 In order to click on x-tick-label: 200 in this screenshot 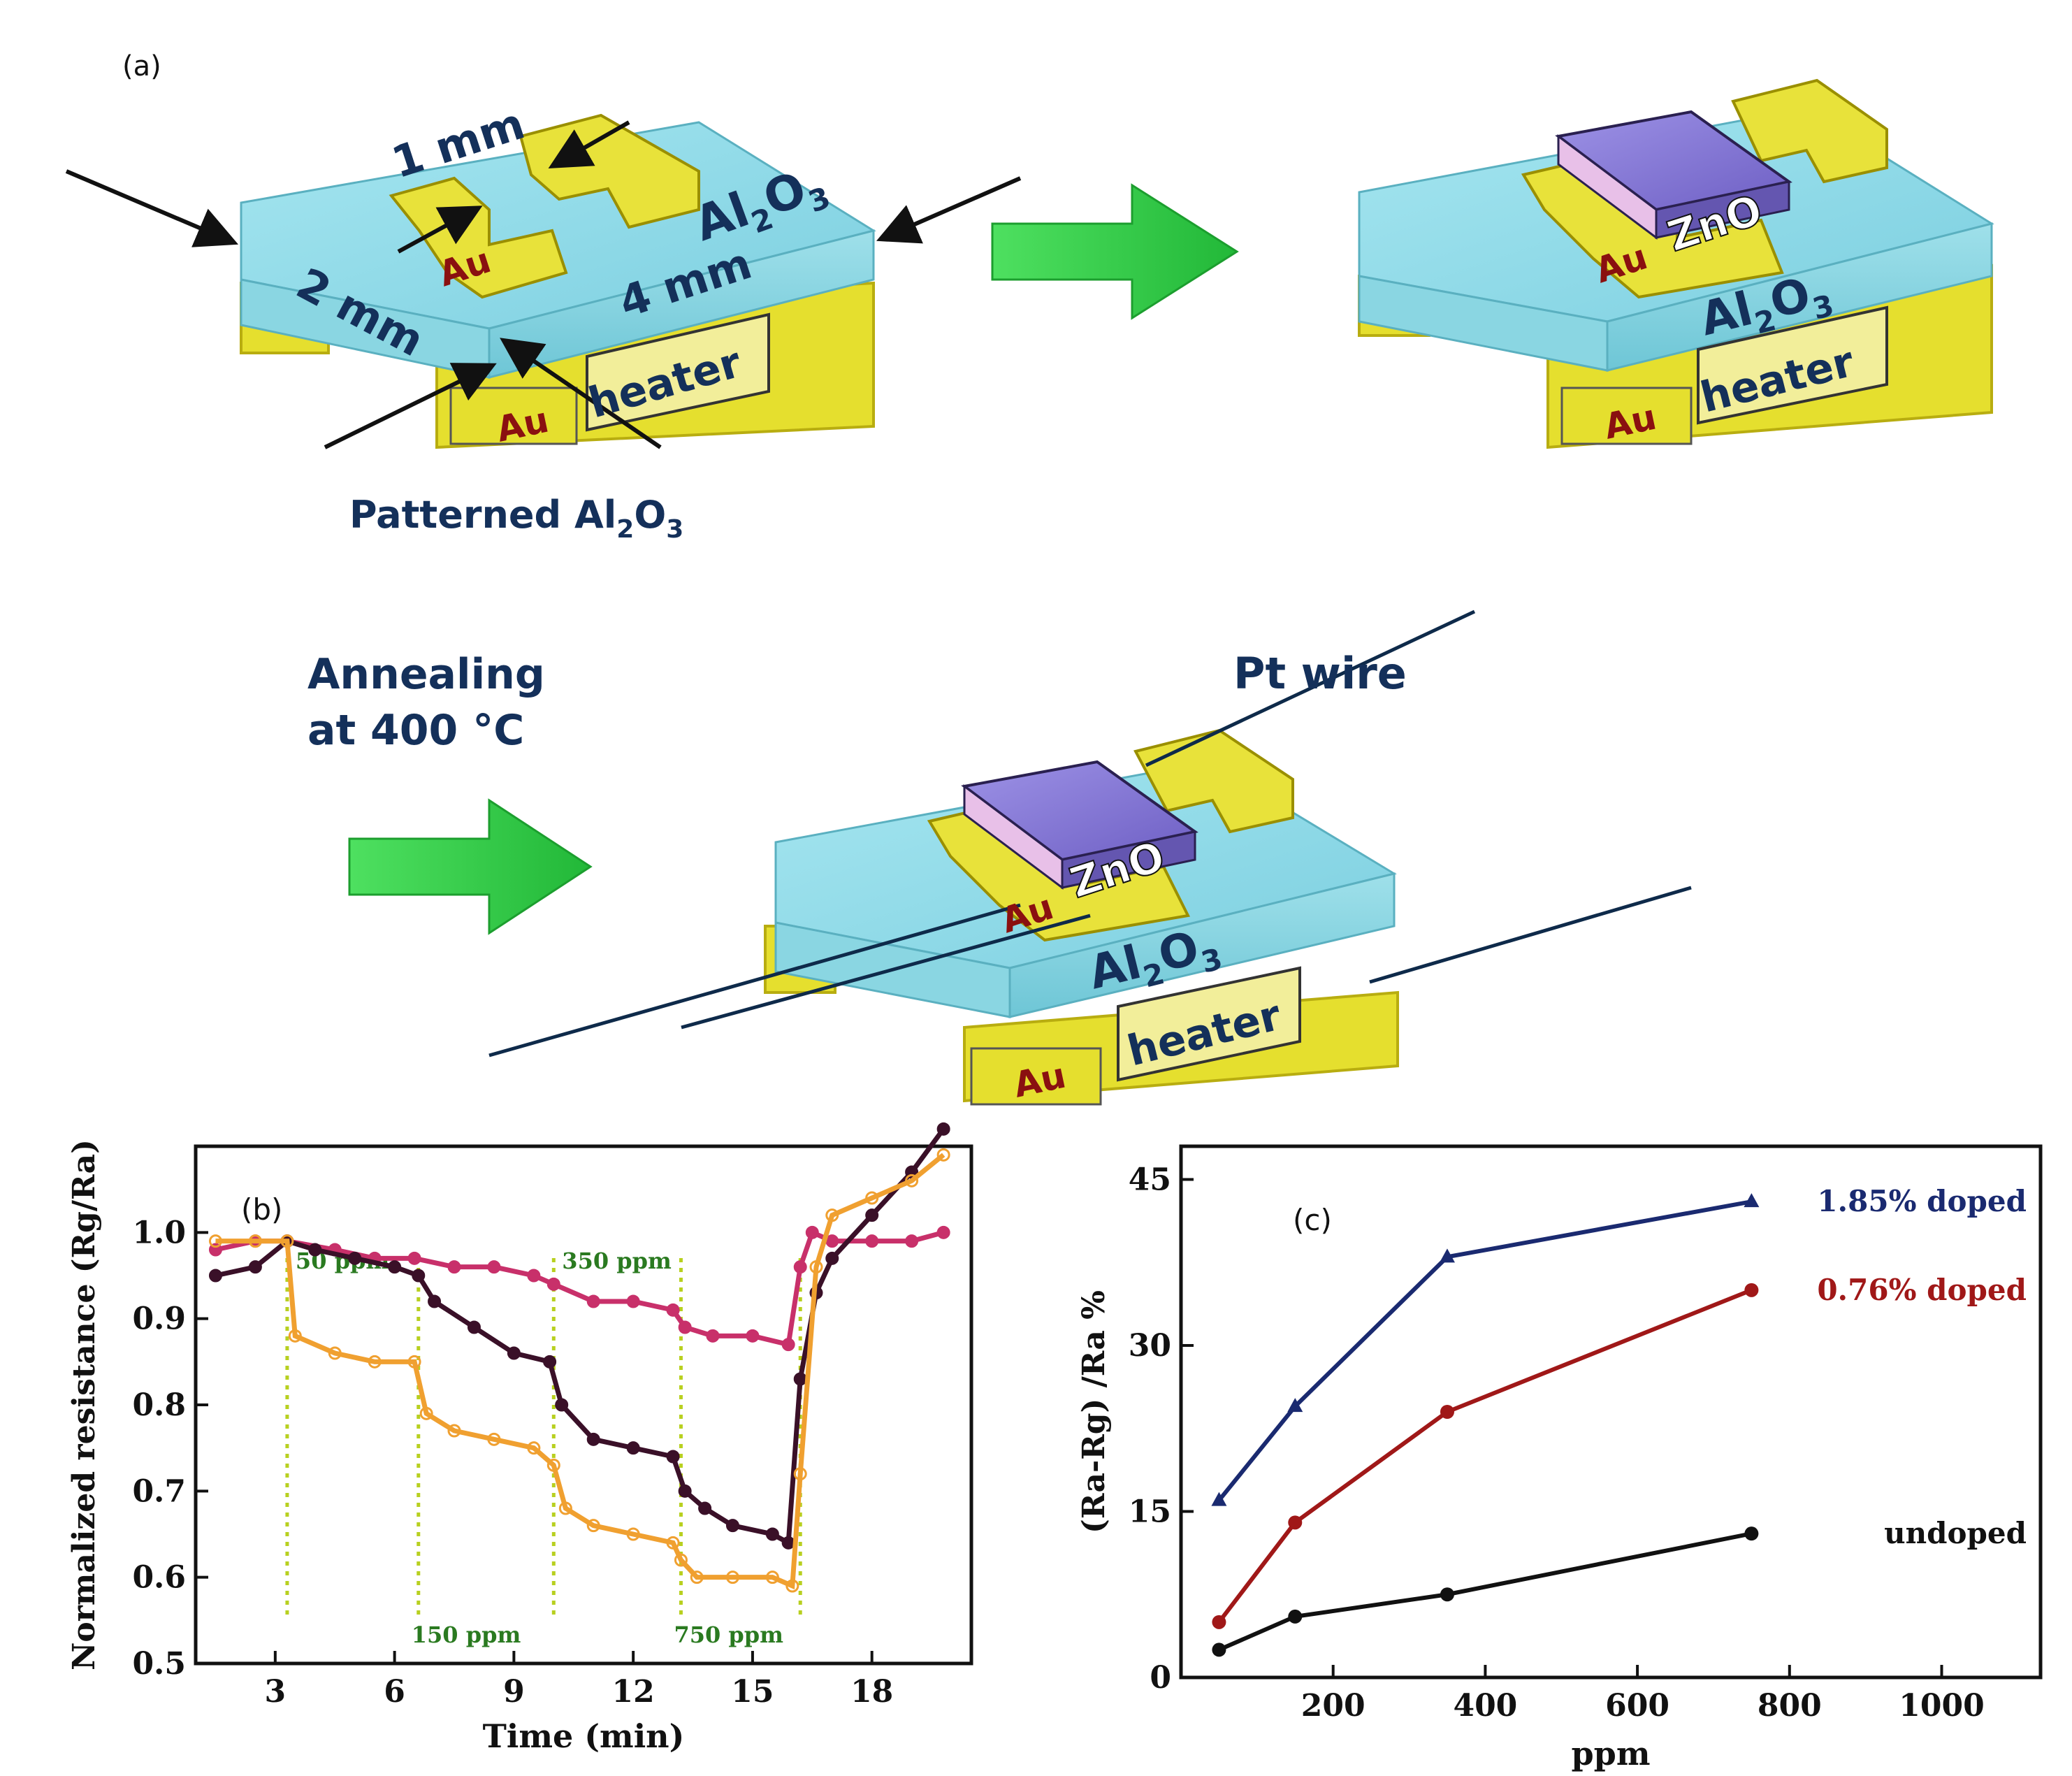, I will do `click(1333, 1706)`.